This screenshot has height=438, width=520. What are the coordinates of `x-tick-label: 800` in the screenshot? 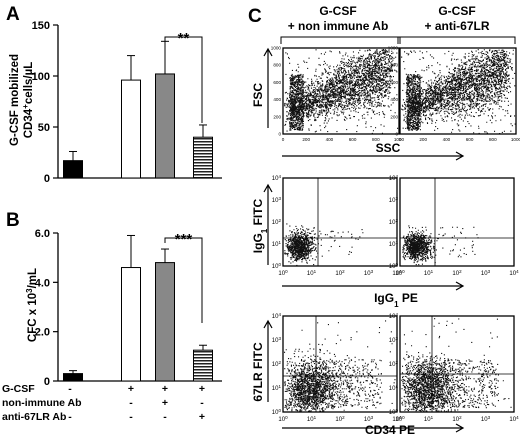 It's located at (376, 139).